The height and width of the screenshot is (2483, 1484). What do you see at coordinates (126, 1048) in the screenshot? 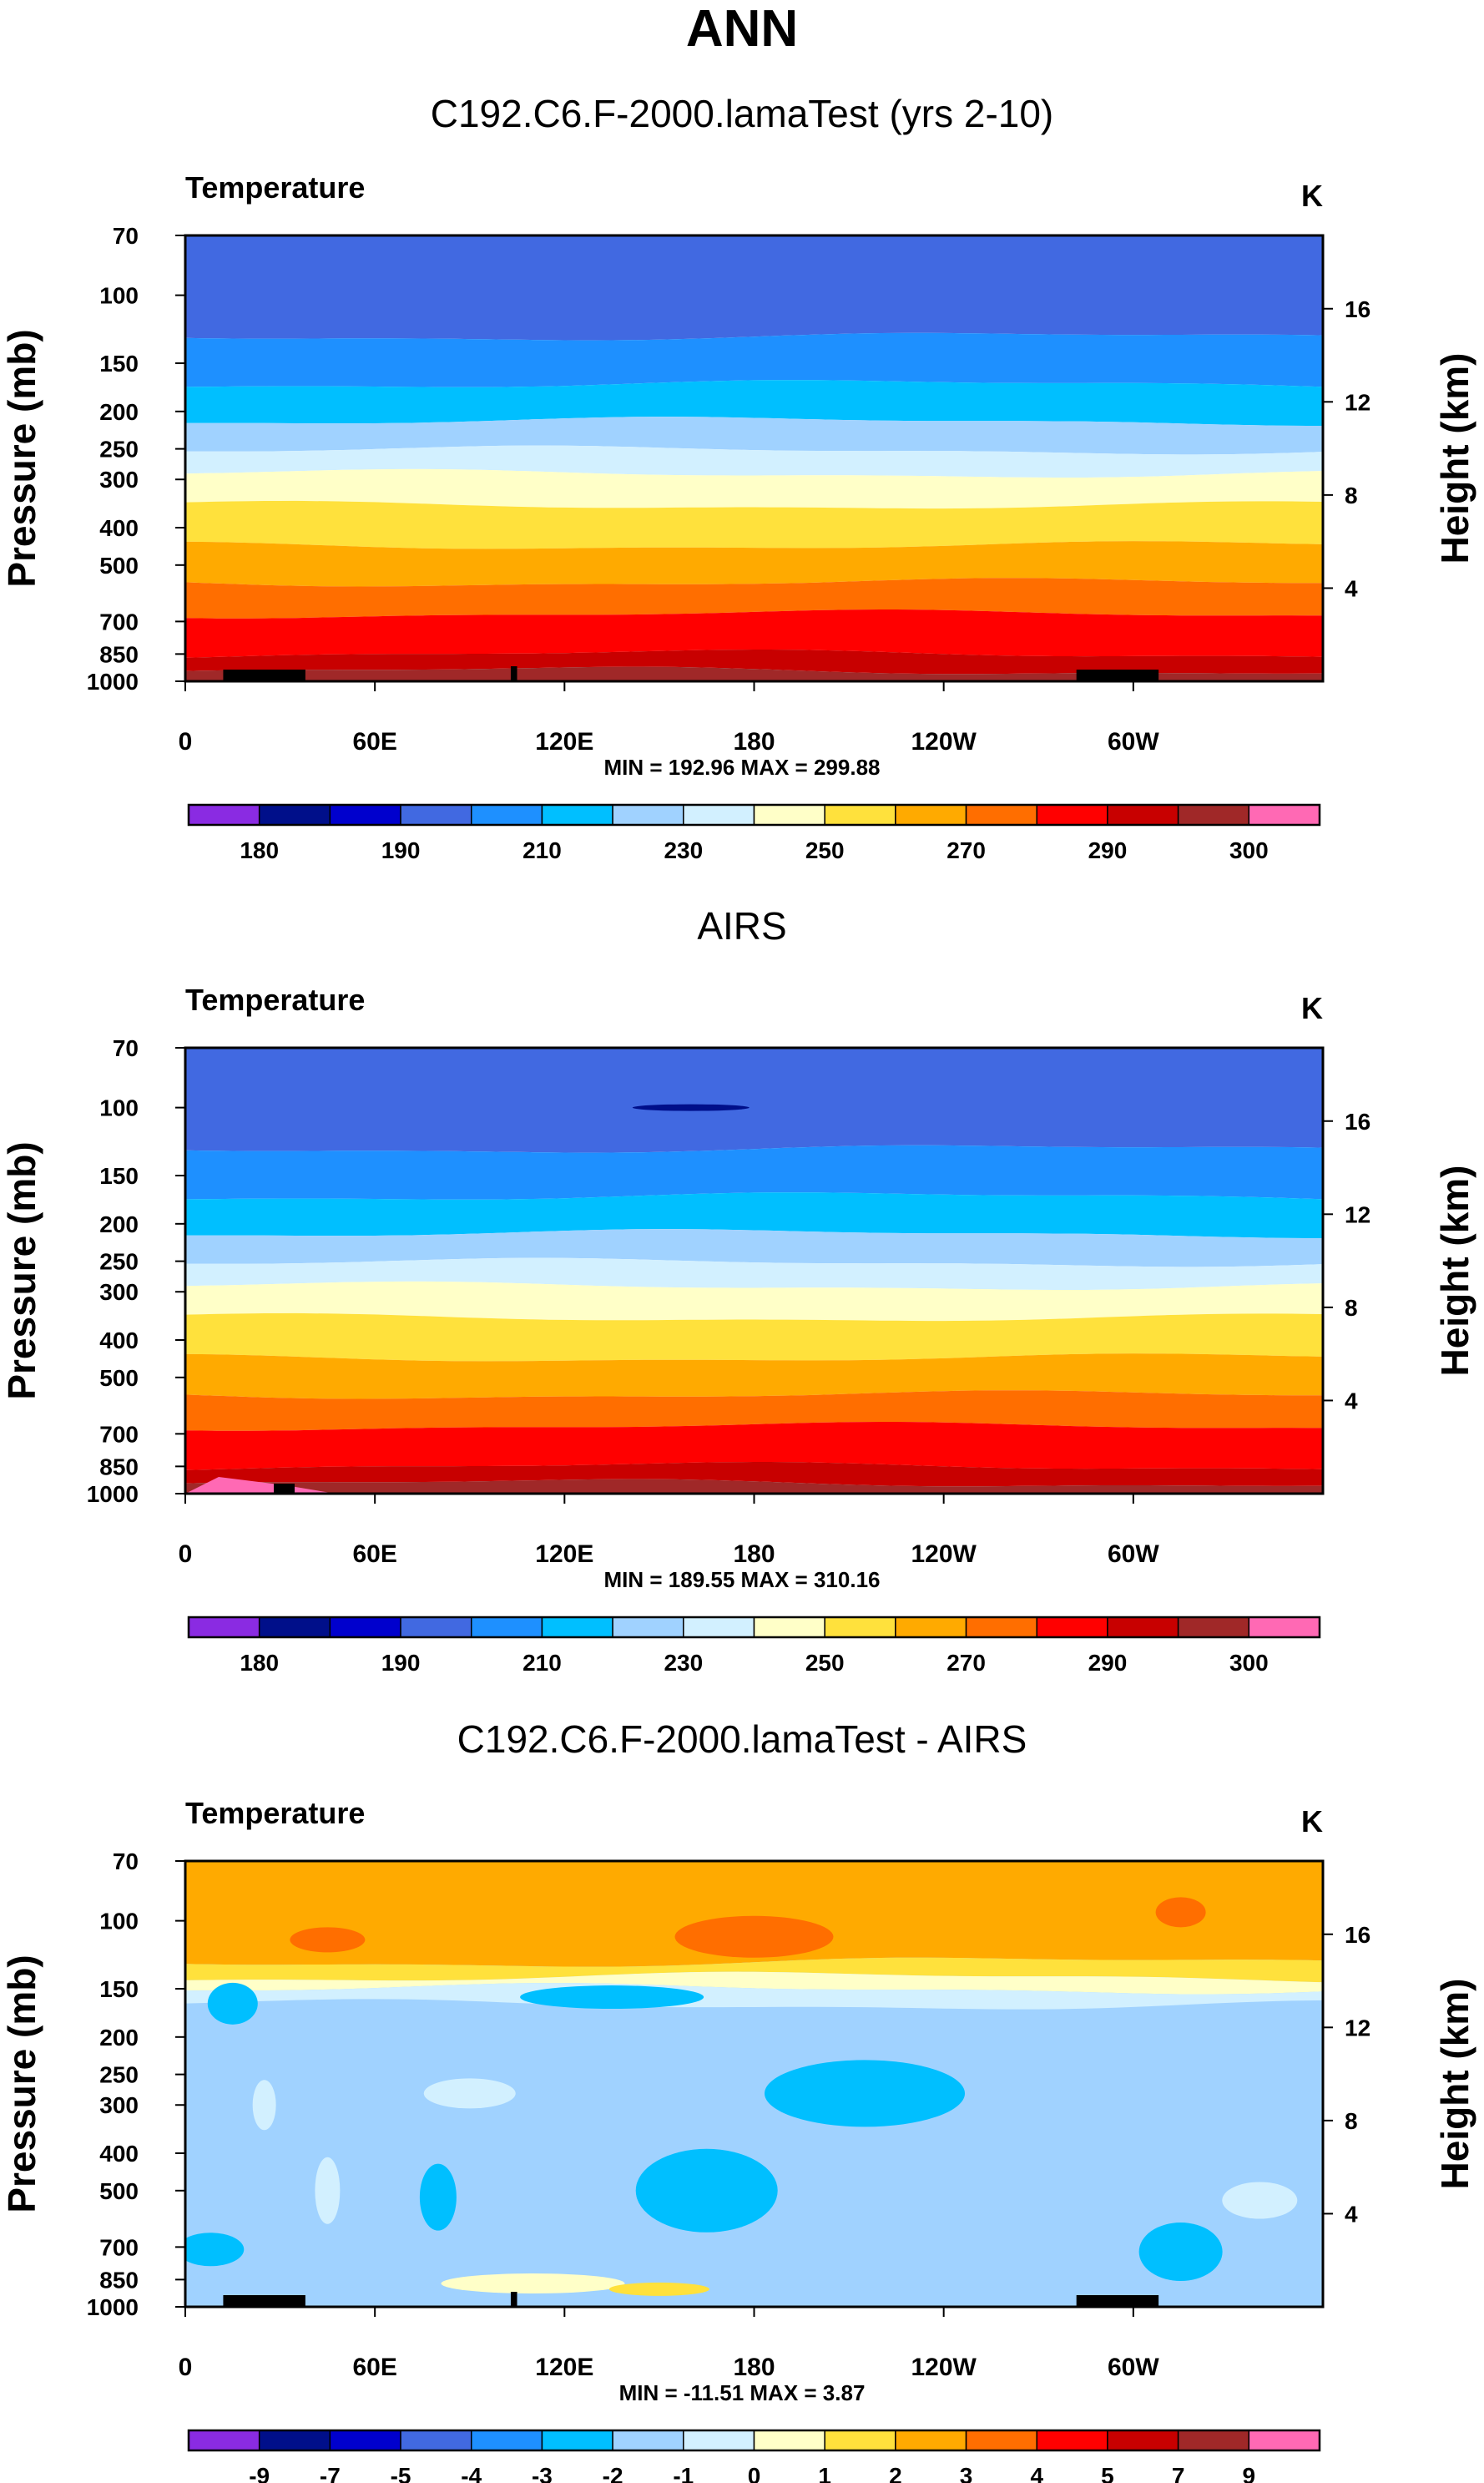
I see `pressure-tick-label: 70` at bounding box center [126, 1048].